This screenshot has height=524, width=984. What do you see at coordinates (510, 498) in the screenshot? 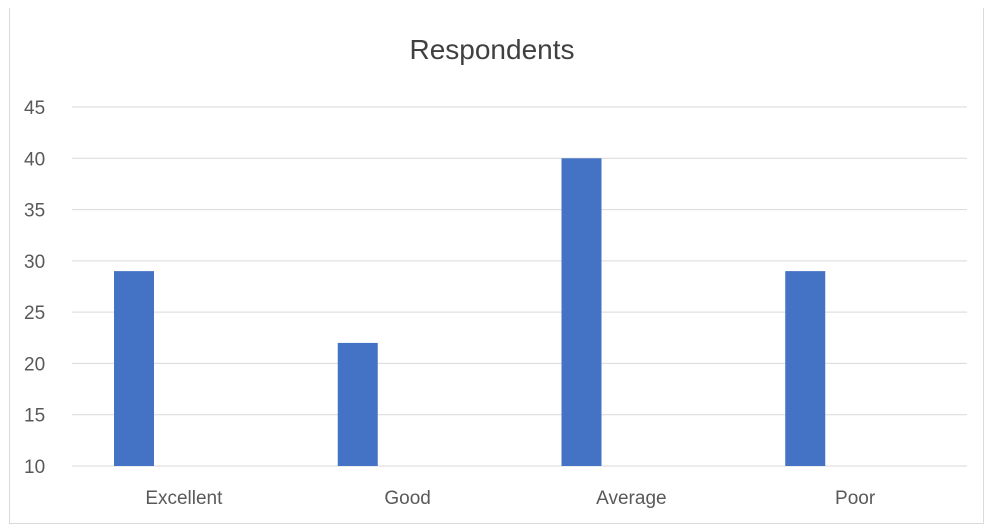
I see `x-tick-labels: Excellent Good Average Poor` at bounding box center [510, 498].